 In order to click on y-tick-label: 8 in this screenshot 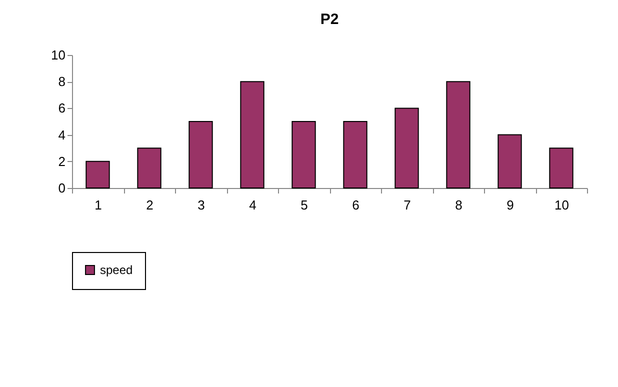, I will do `click(62, 82)`.